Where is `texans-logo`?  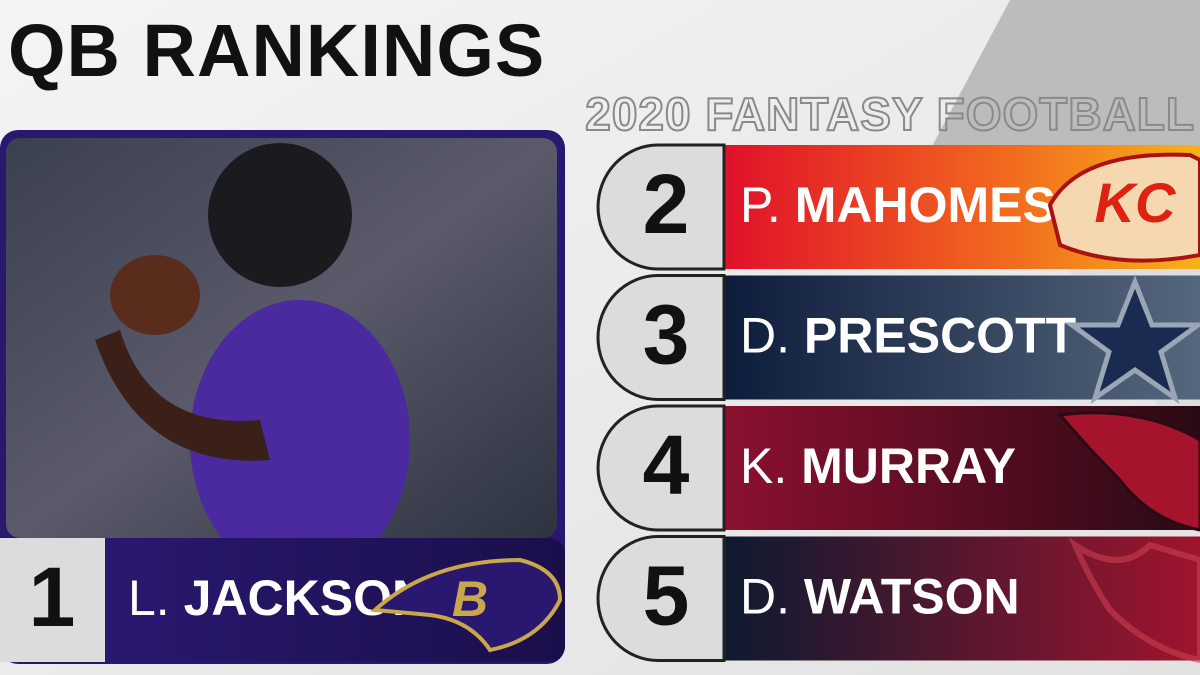 texans-logo is located at coordinates (1134, 600).